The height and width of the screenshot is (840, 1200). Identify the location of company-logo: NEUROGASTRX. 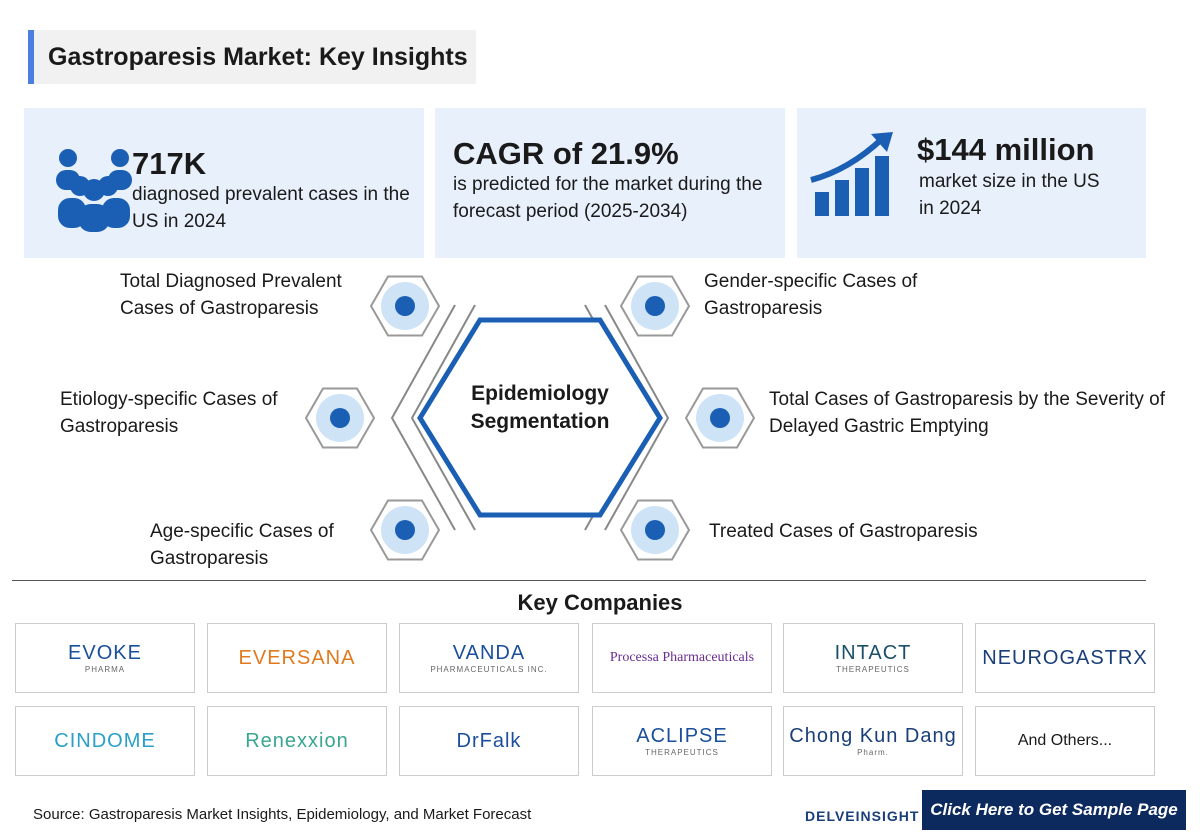
(1065, 658).